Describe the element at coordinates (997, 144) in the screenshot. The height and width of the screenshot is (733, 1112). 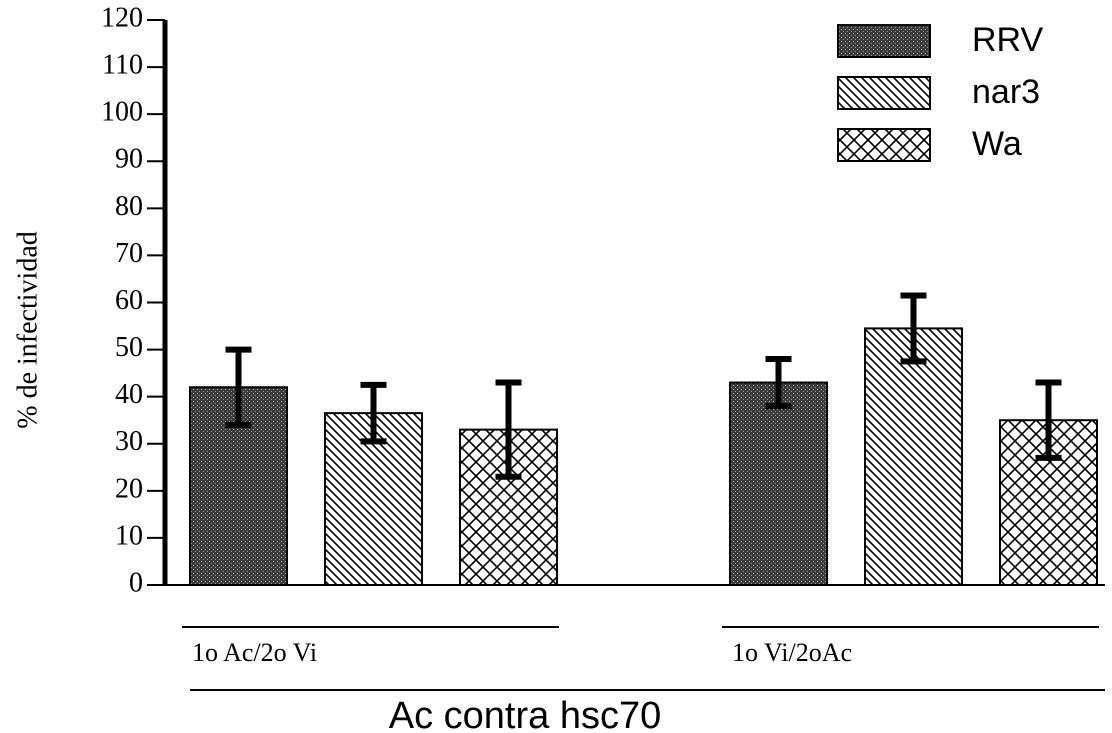
I see `legend-label: Wa` at that location.